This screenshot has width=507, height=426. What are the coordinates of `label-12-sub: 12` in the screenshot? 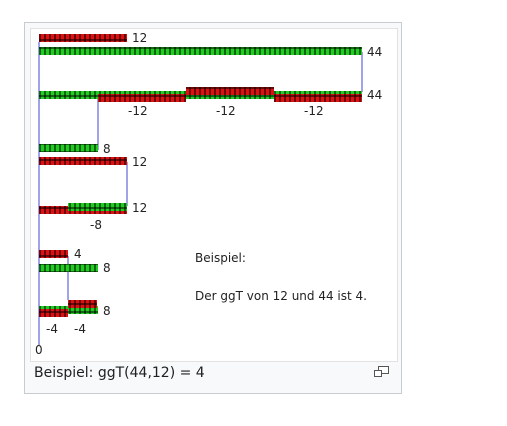 It's located at (139, 208).